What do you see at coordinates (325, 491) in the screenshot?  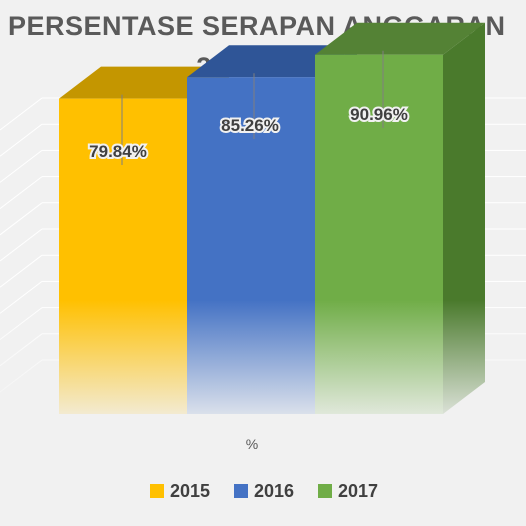 I see `legend-swatch-2017` at bounding box center [325, 491].